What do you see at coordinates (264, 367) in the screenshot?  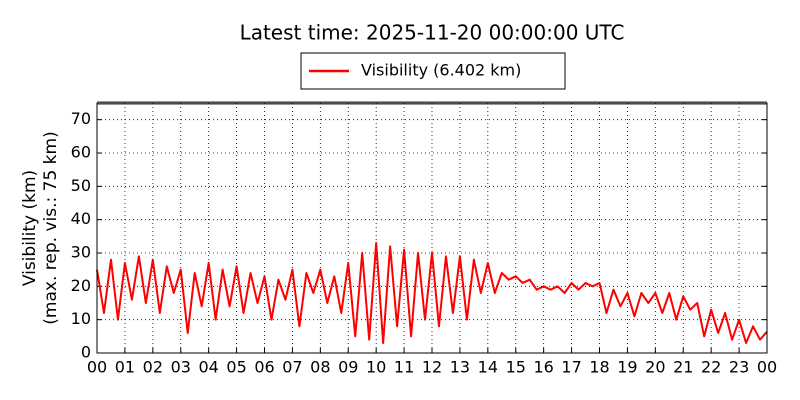 I see `x-tick-label: 06` at bounding box center [264, 367].